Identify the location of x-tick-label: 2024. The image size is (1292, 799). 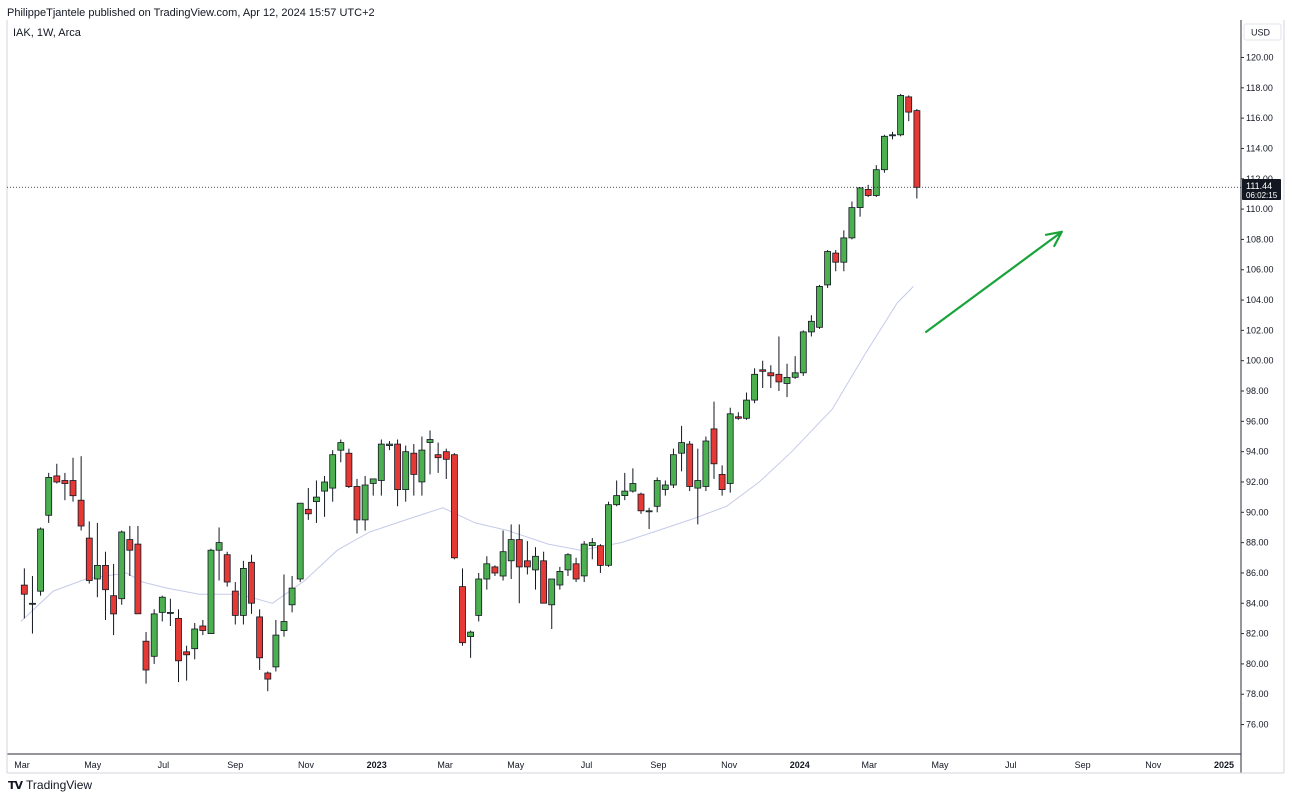
(800, 765).